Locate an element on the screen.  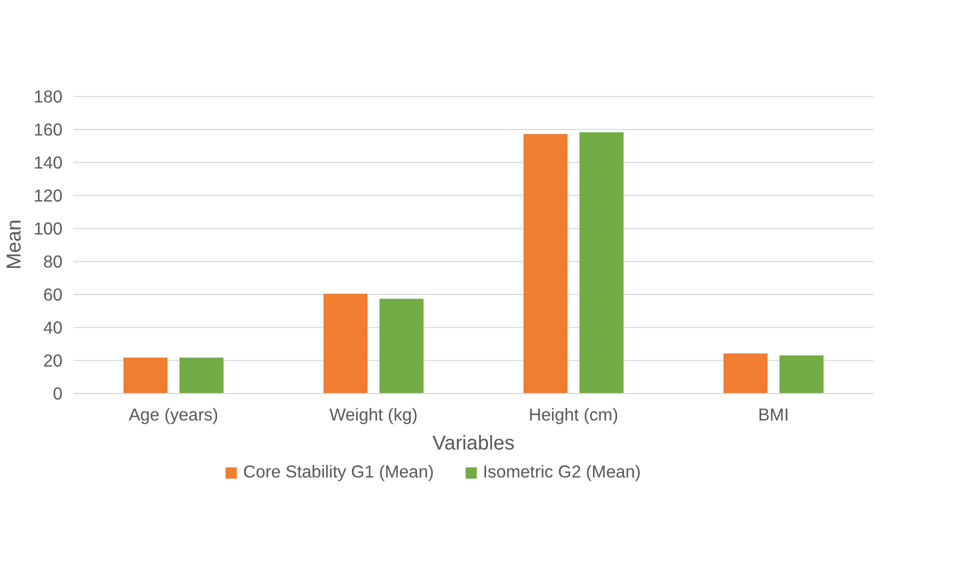
legend-label: Isometric G2 (Mean) is located at coordinates (561, 472).